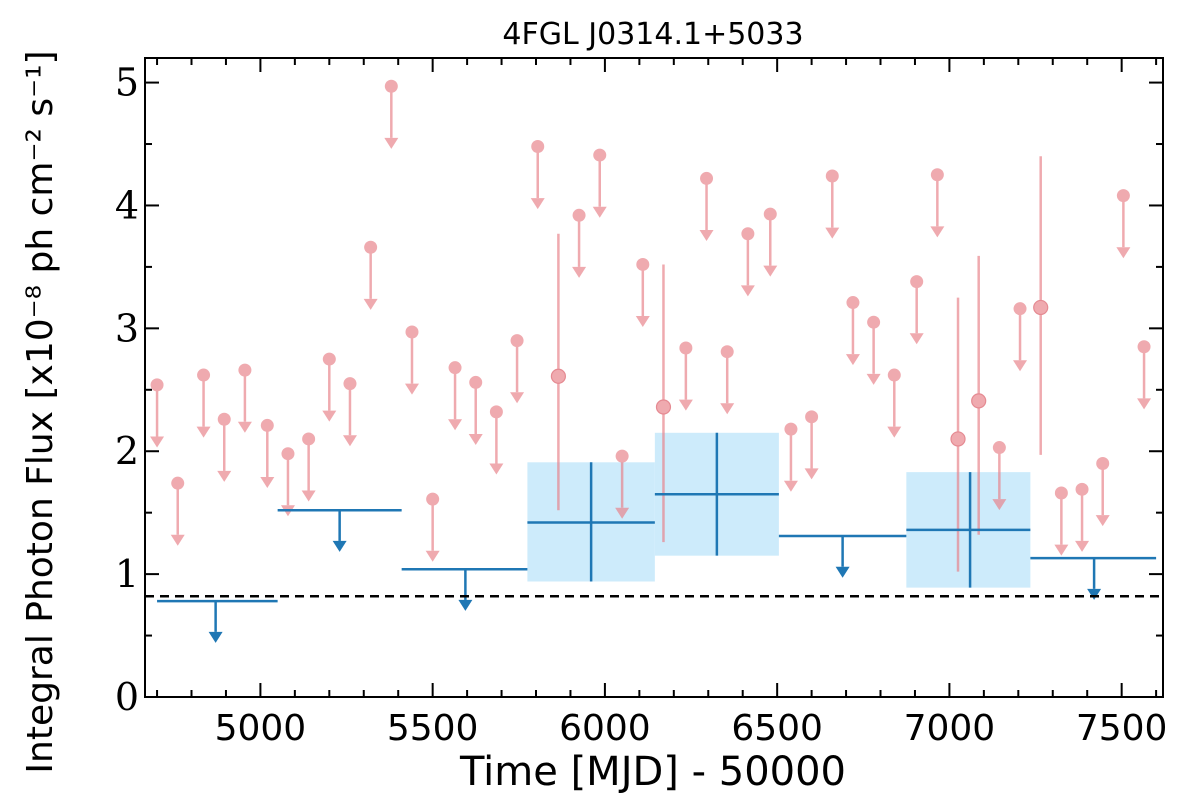  Describe the element at coordinates (40, 411) in the screenshot. I see `y-axis-label: Integral Photon Flux [x10⁻⁸ ph cm⁻² s⁻¹]` at that location.